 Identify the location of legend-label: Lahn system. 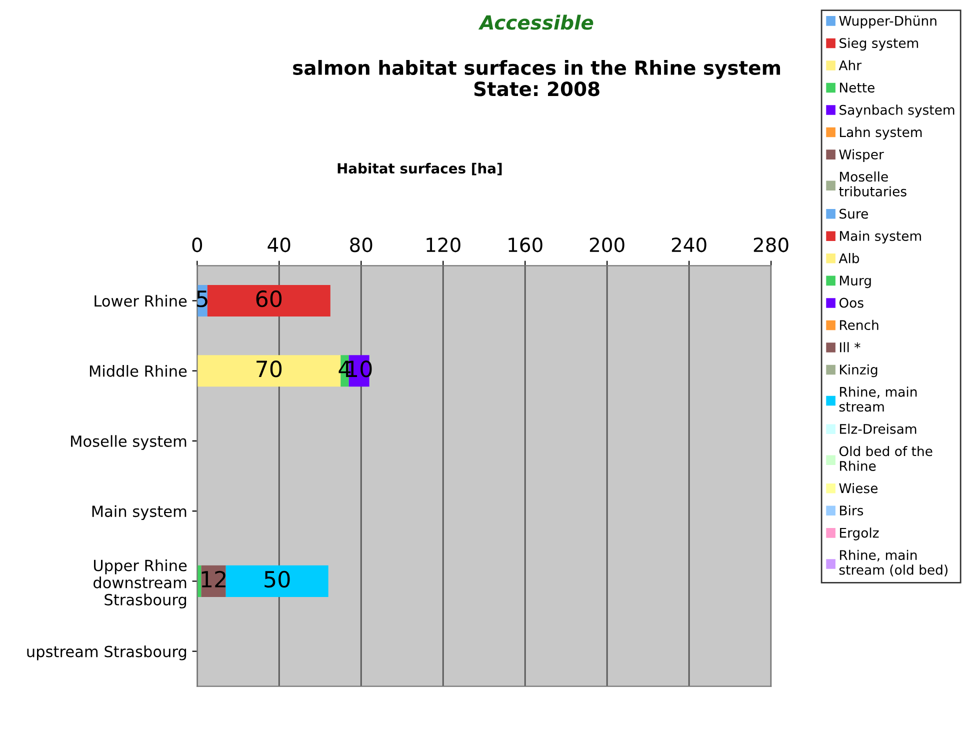
(881, 133).